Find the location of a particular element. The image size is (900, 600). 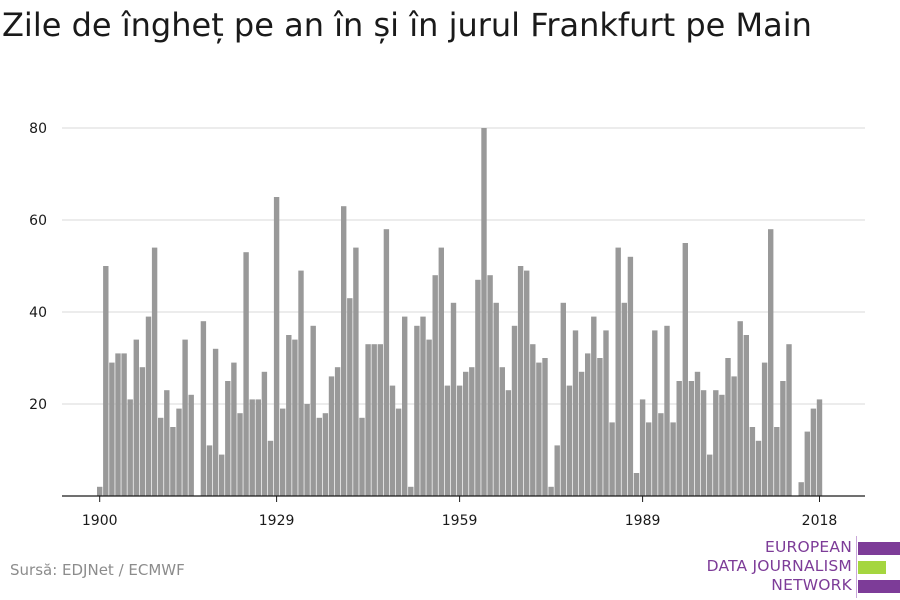

bar-1931 is located at coordinates (289, 415).